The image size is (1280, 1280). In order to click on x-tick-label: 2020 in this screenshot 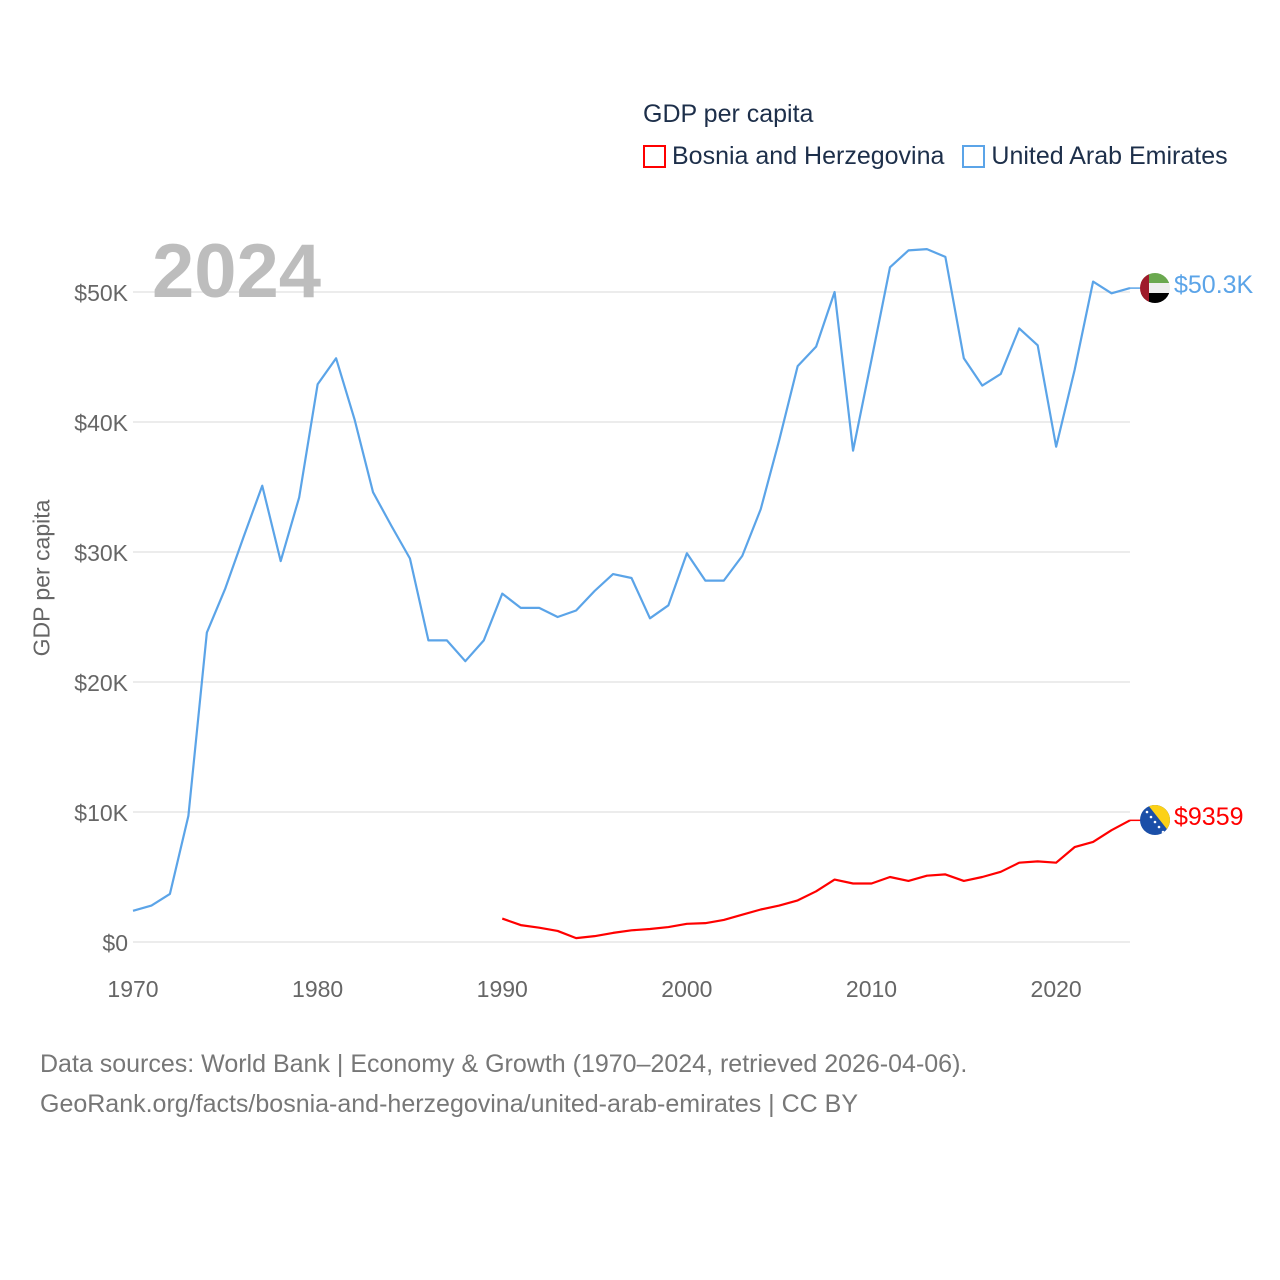, I will do `click(1056, 989)`.